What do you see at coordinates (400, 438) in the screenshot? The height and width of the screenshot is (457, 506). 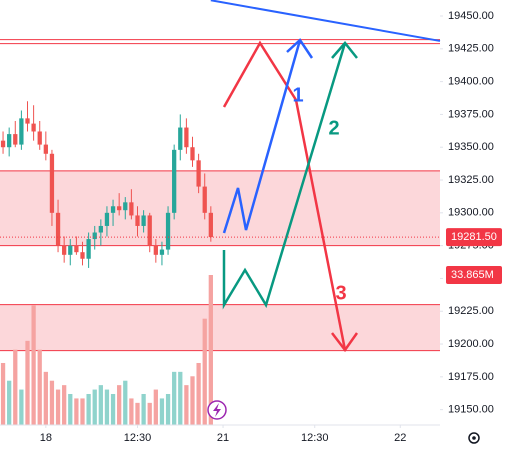 I see `x-tick-label: 22` at bounding box center [400, 438].